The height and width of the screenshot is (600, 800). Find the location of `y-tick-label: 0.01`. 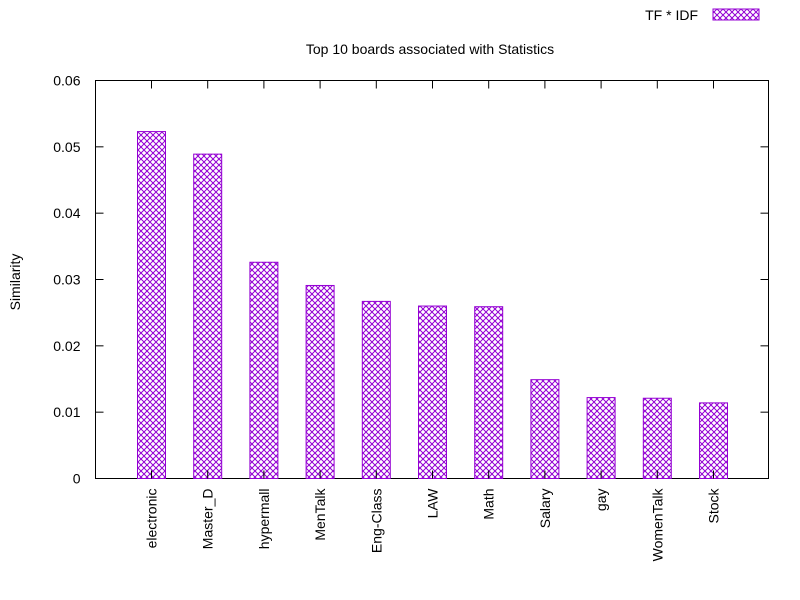

y-tick-label: 0.01 is located at coordinates (66, 412).